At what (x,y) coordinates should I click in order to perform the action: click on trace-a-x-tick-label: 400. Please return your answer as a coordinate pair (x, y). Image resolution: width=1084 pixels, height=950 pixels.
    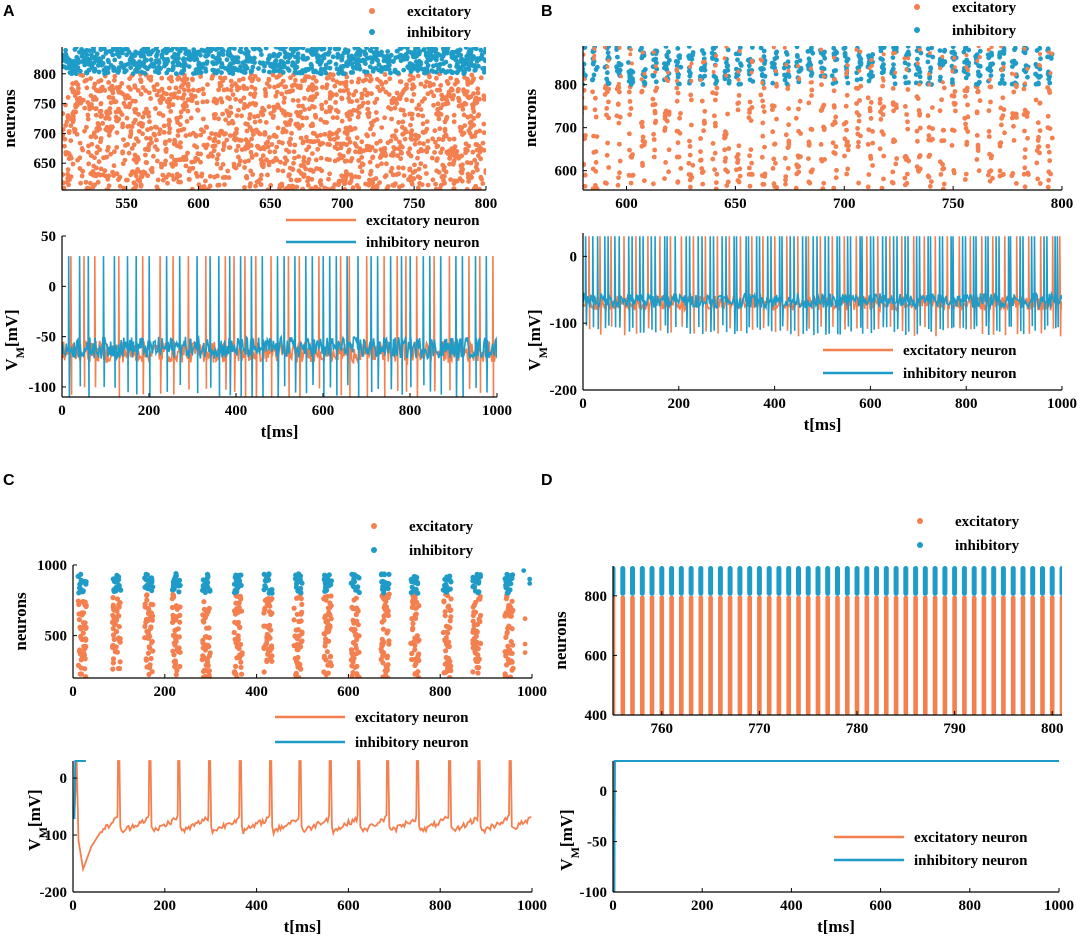
    Looking at the image, I should click on (236, 411).